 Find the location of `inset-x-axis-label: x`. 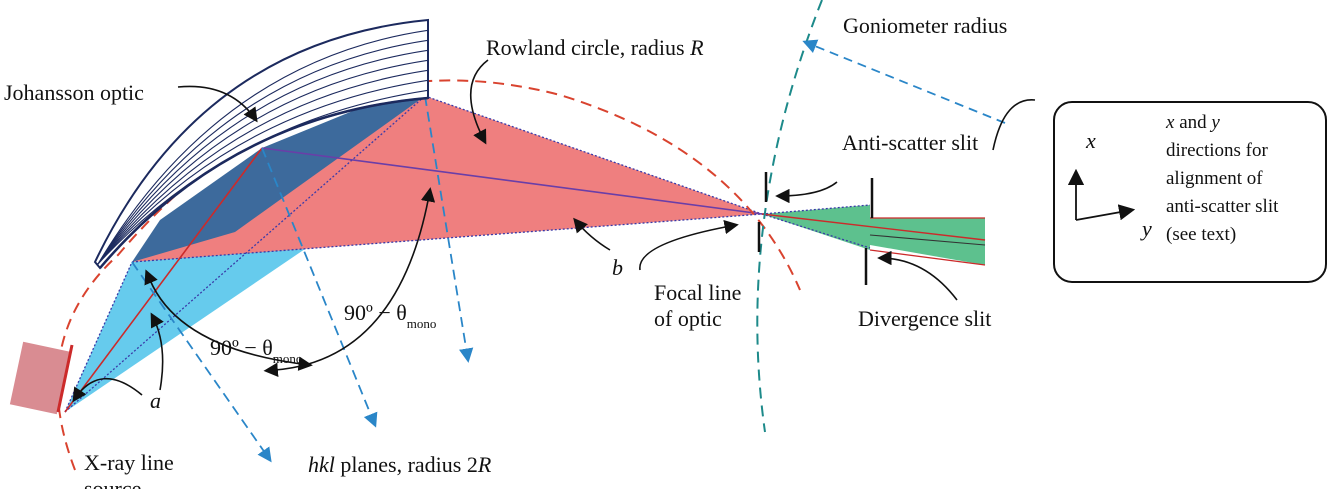

inset-x-axis-label: x is located at coordinates (1090, 140).